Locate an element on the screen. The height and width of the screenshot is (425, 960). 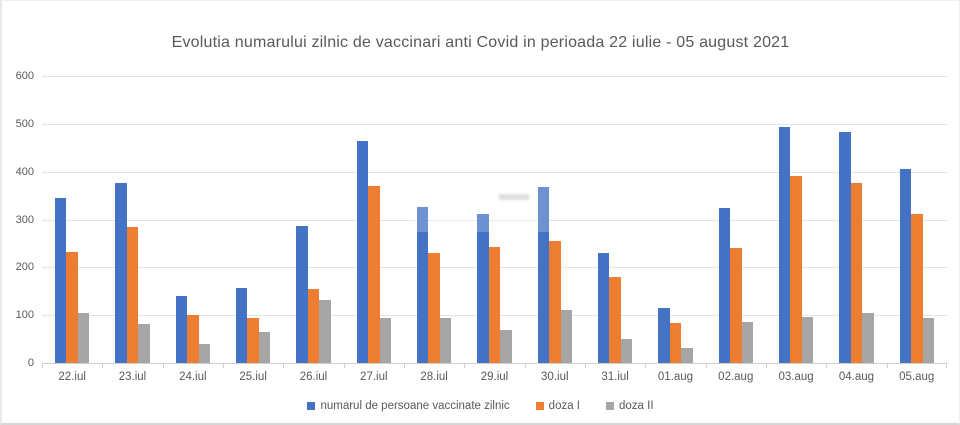
x-axis-label: 28.iul is located at coordinates (434, 377).